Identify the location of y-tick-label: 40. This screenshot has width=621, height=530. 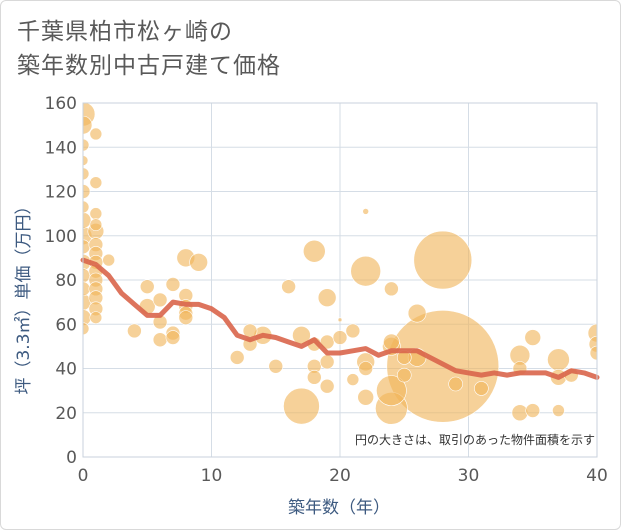
(66, 370).